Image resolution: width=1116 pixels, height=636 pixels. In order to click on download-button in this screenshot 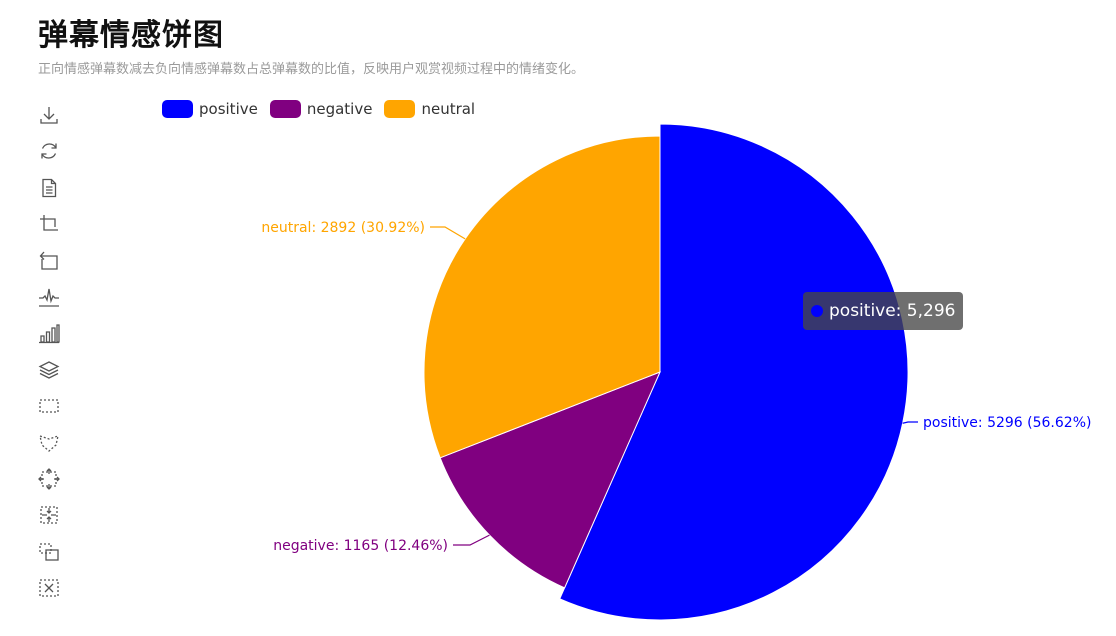, I will do `click(49, 115)`.